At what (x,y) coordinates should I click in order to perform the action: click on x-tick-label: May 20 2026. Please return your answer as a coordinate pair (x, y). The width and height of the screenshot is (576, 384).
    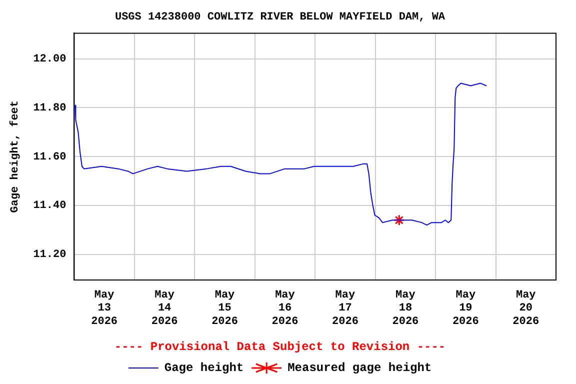
    Looking at the image, I should click on (526, 308).